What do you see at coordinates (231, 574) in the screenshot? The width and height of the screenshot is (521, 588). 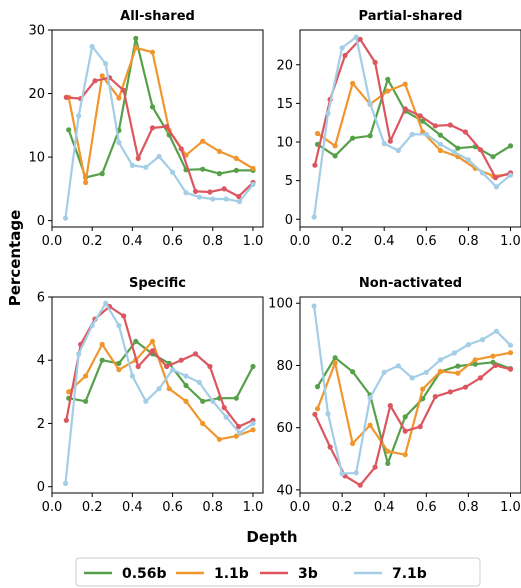 I see `legend-label-1.1b: 1.1b` at bounding box center [231, 574].